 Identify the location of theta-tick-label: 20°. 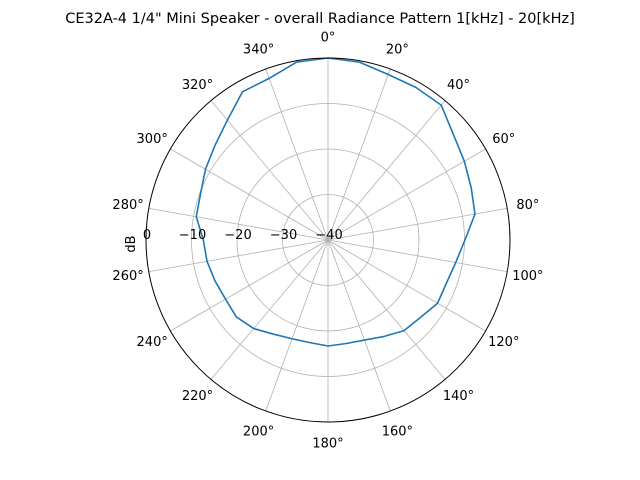
(397, 50).